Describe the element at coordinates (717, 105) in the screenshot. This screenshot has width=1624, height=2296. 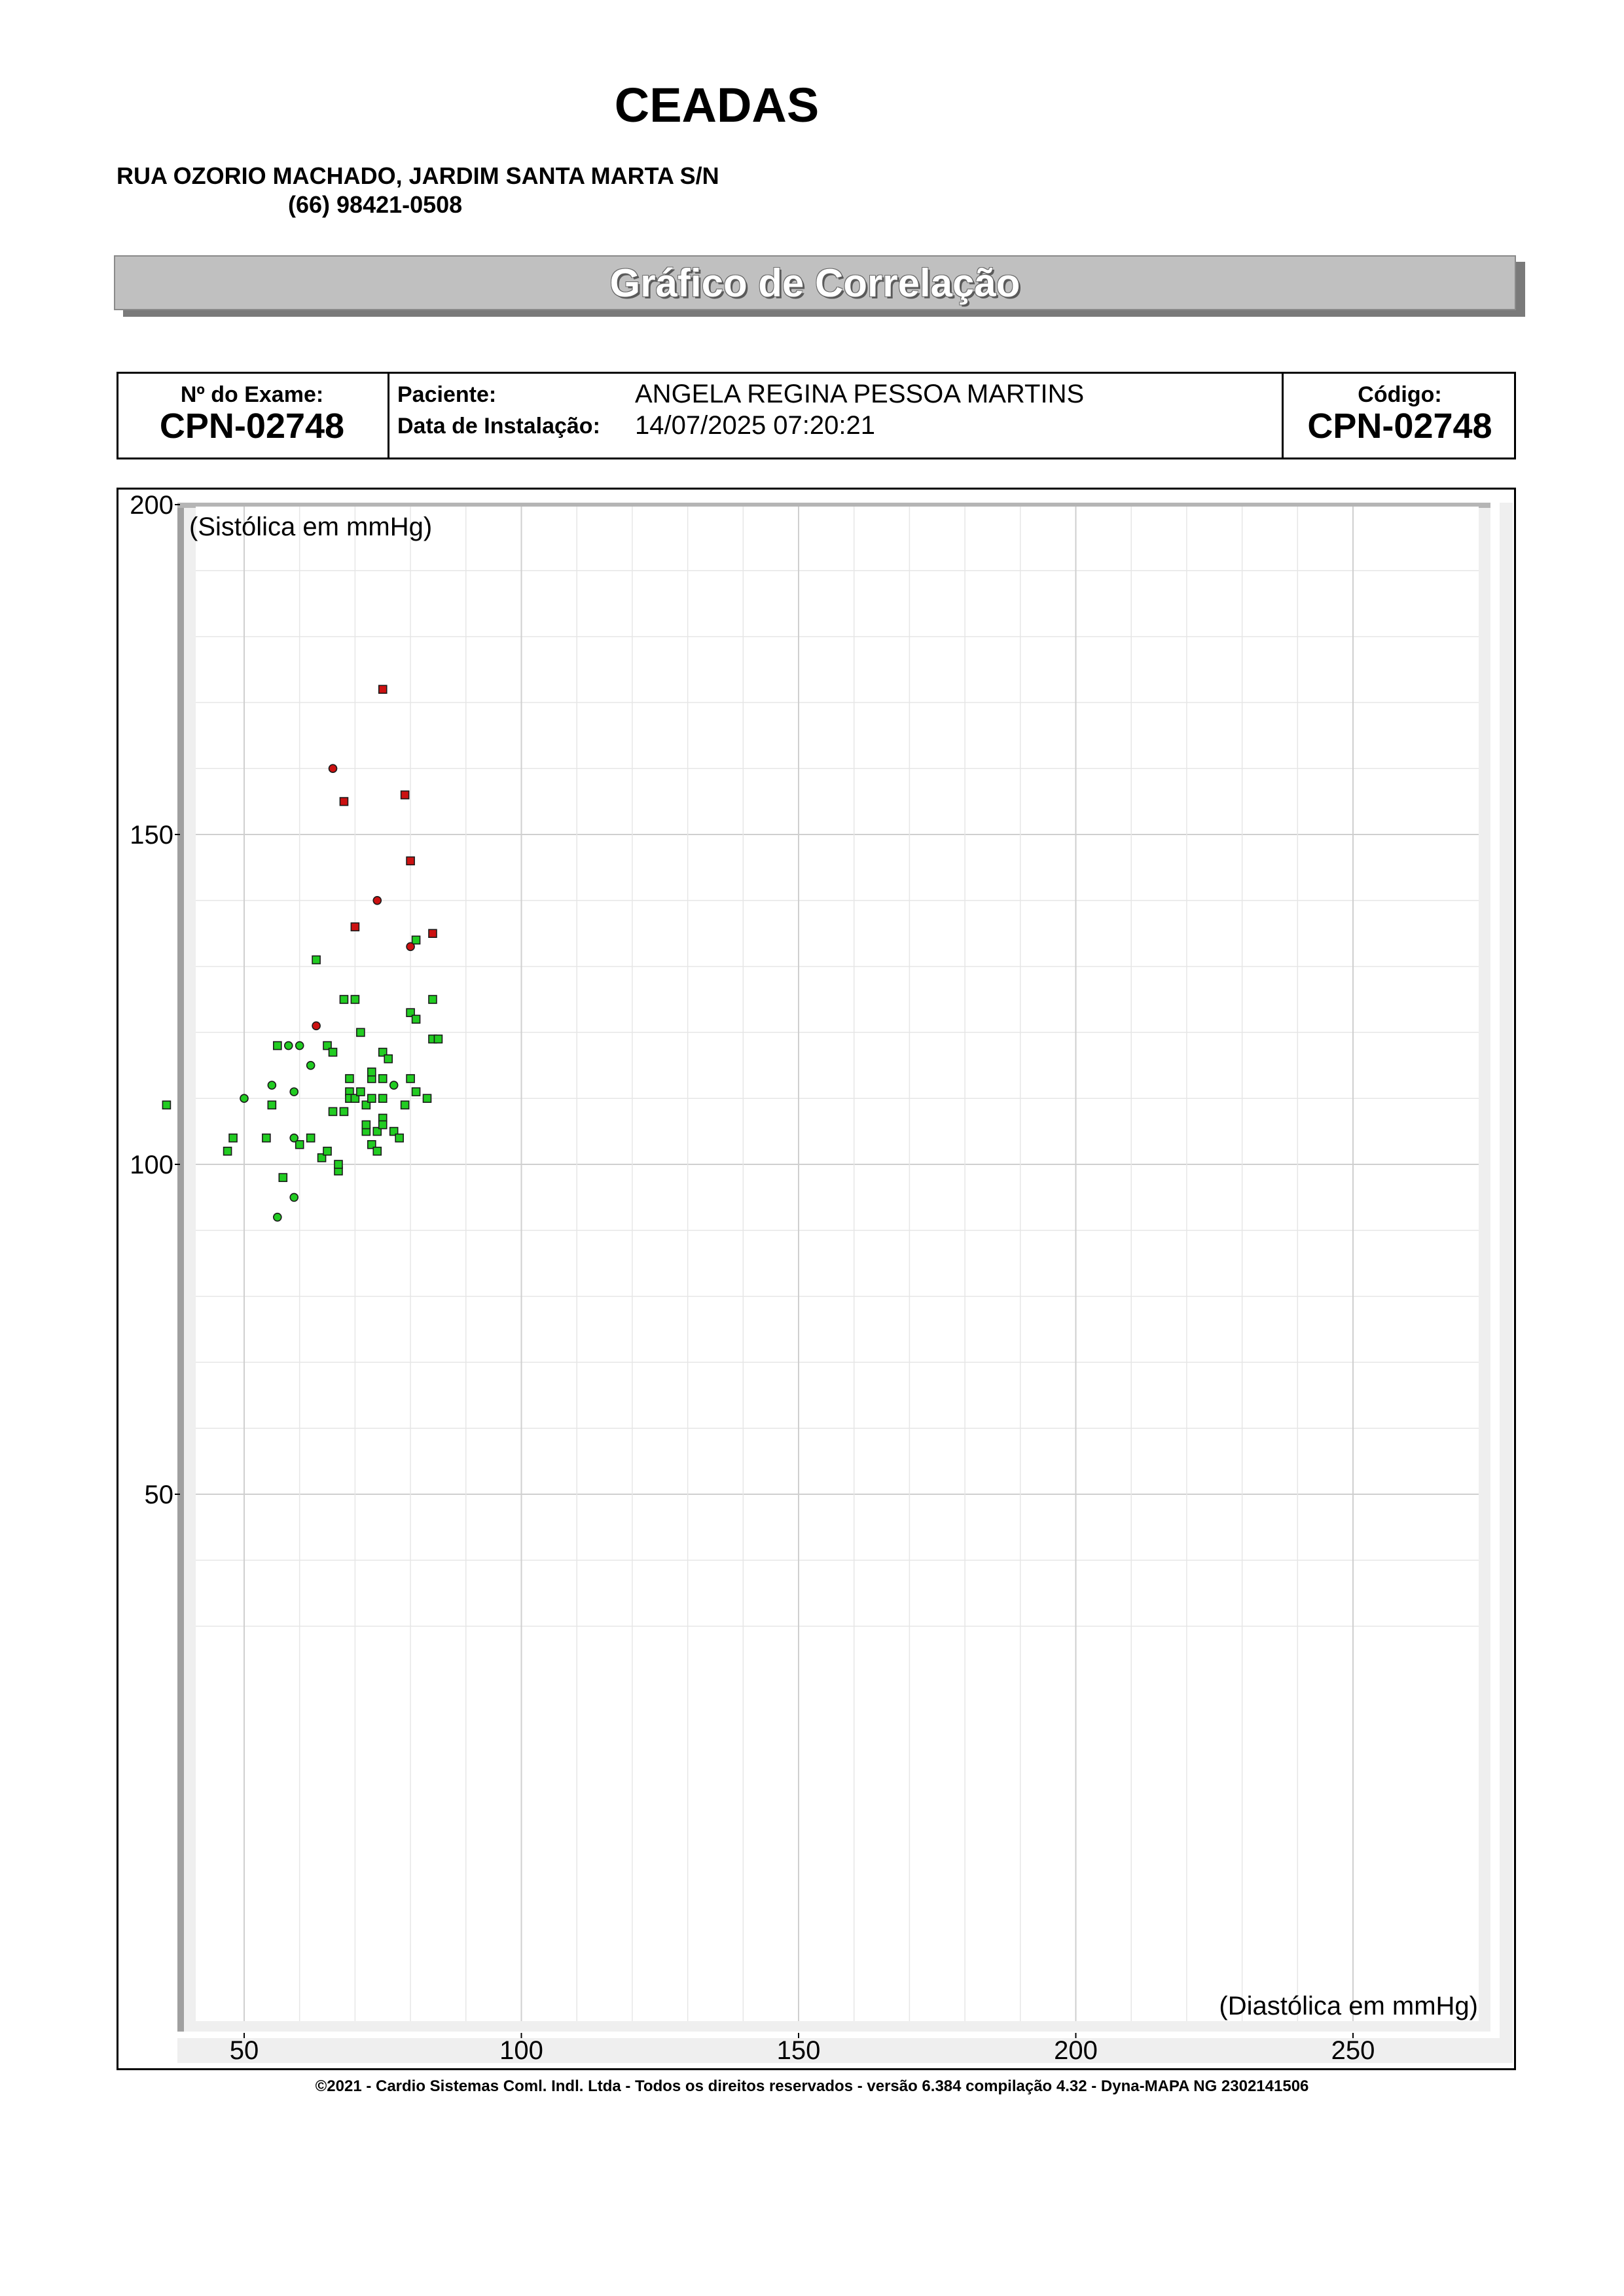
I see `clinic-name: CEADAS` at that location.